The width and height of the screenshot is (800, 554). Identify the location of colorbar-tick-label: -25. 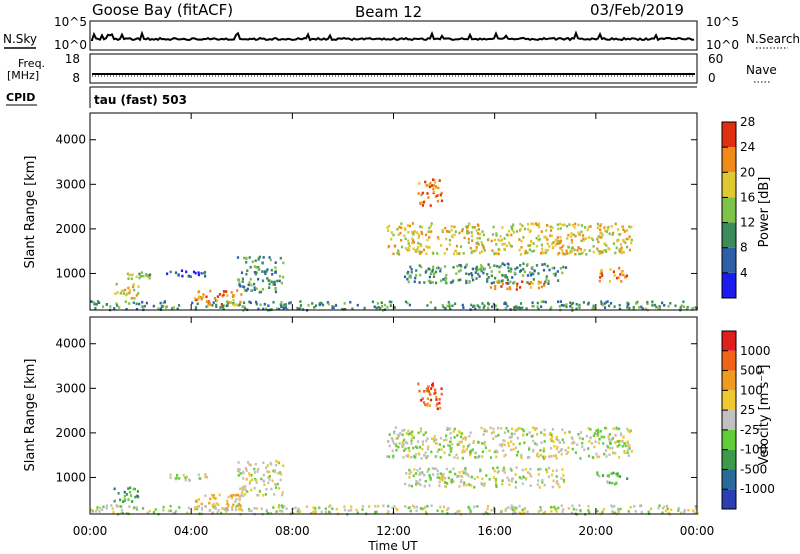
(750, 430).